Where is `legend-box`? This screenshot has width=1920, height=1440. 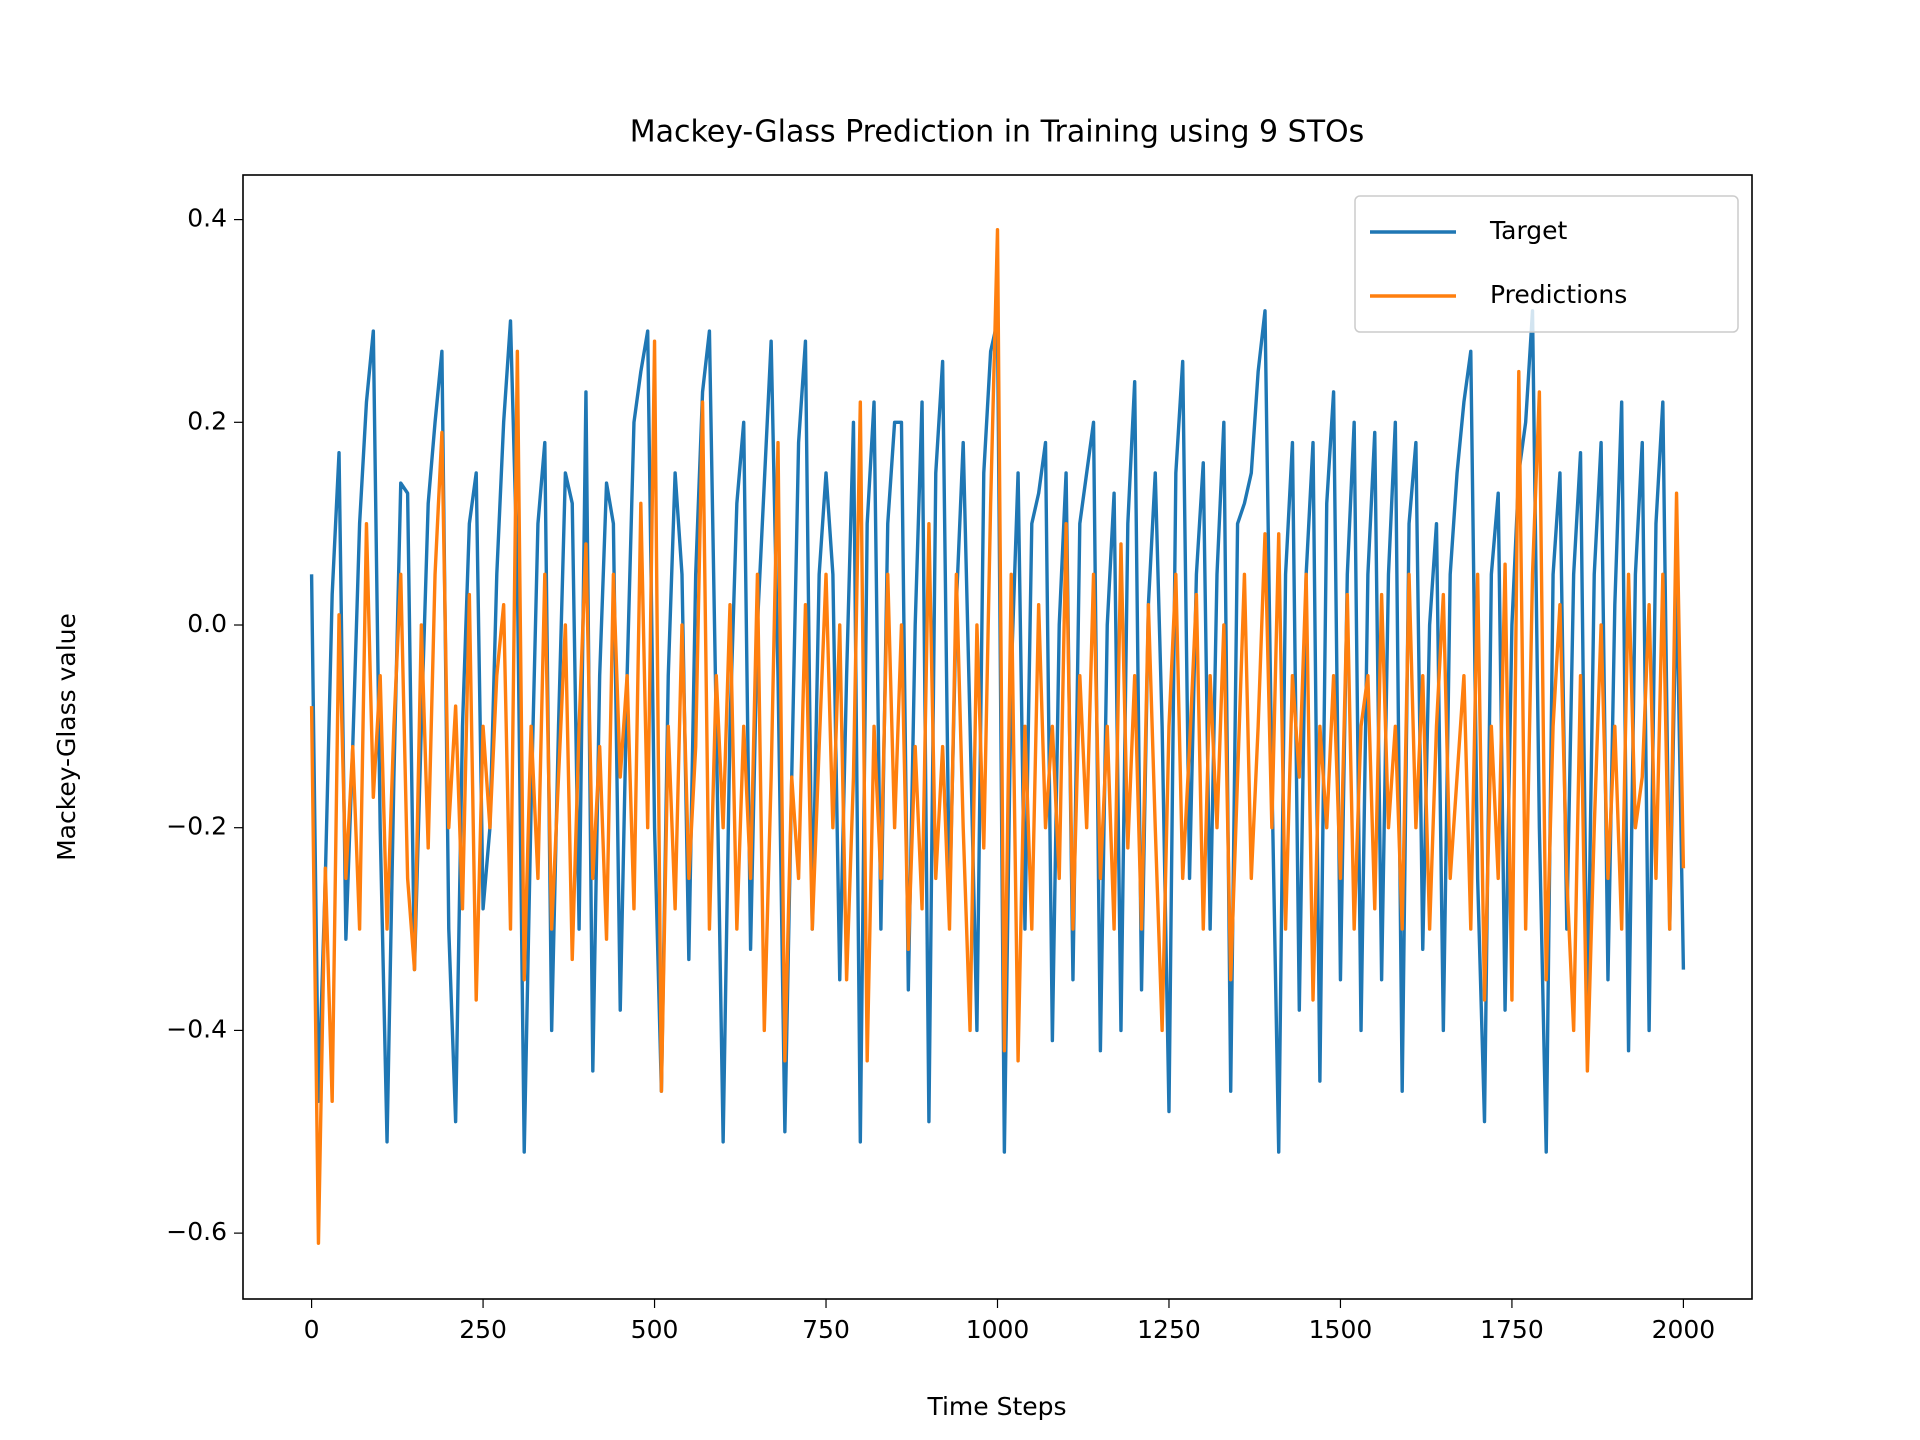
legend-box is located at coordinates (1546, 264).